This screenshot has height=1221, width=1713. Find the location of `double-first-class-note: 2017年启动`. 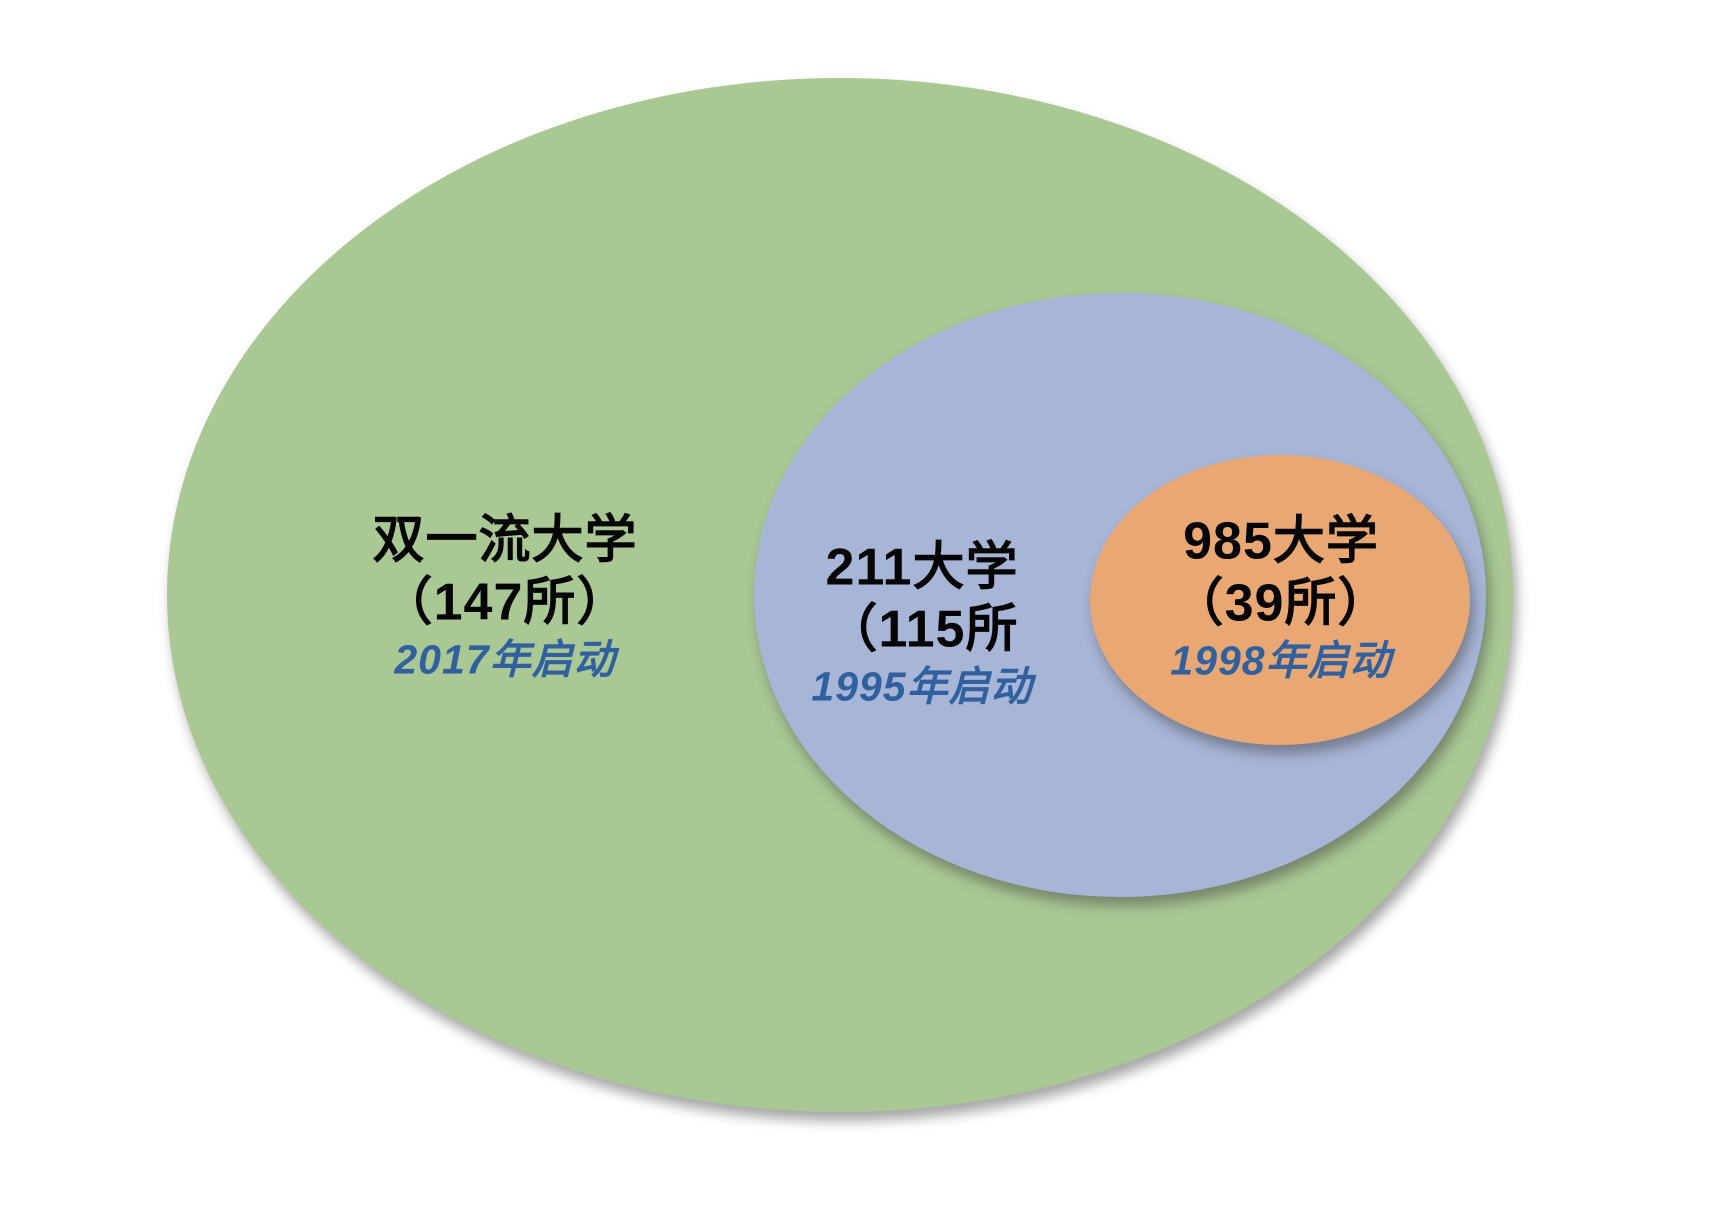

double-first-class-note: 2017年启动 is located at coordinates (505, 659).